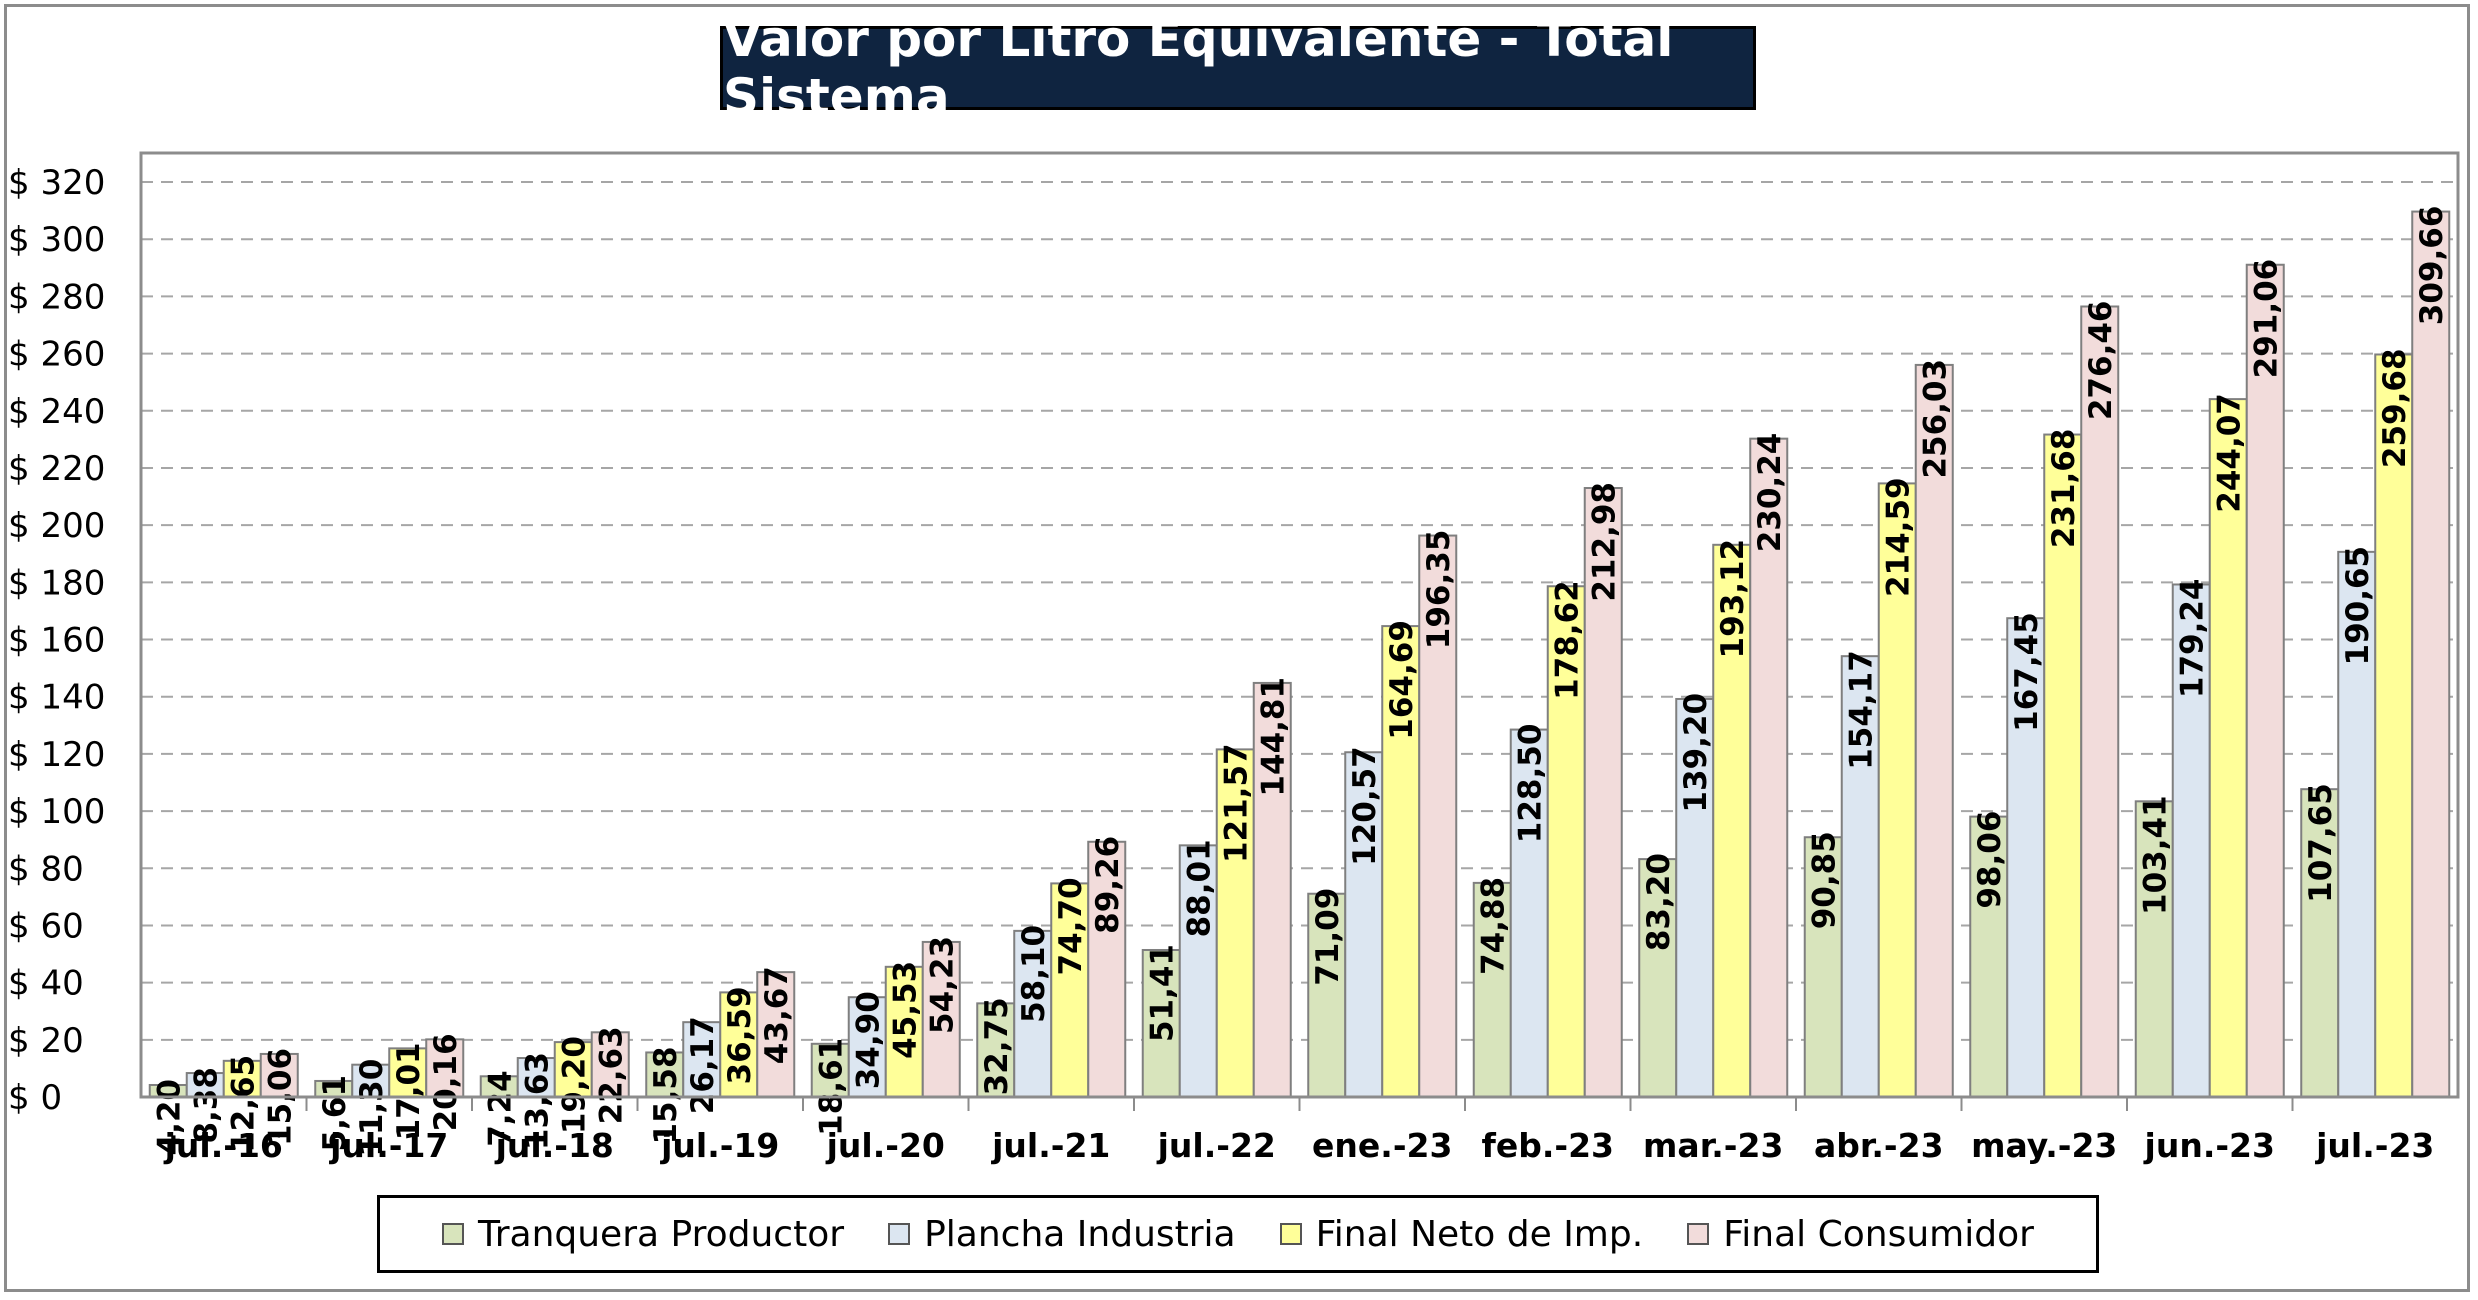 The image size is (2478, 1300). Describe the element at coordinates (56, 469) in the screenshot. I see `y-tick-label: $ 220` at that location.